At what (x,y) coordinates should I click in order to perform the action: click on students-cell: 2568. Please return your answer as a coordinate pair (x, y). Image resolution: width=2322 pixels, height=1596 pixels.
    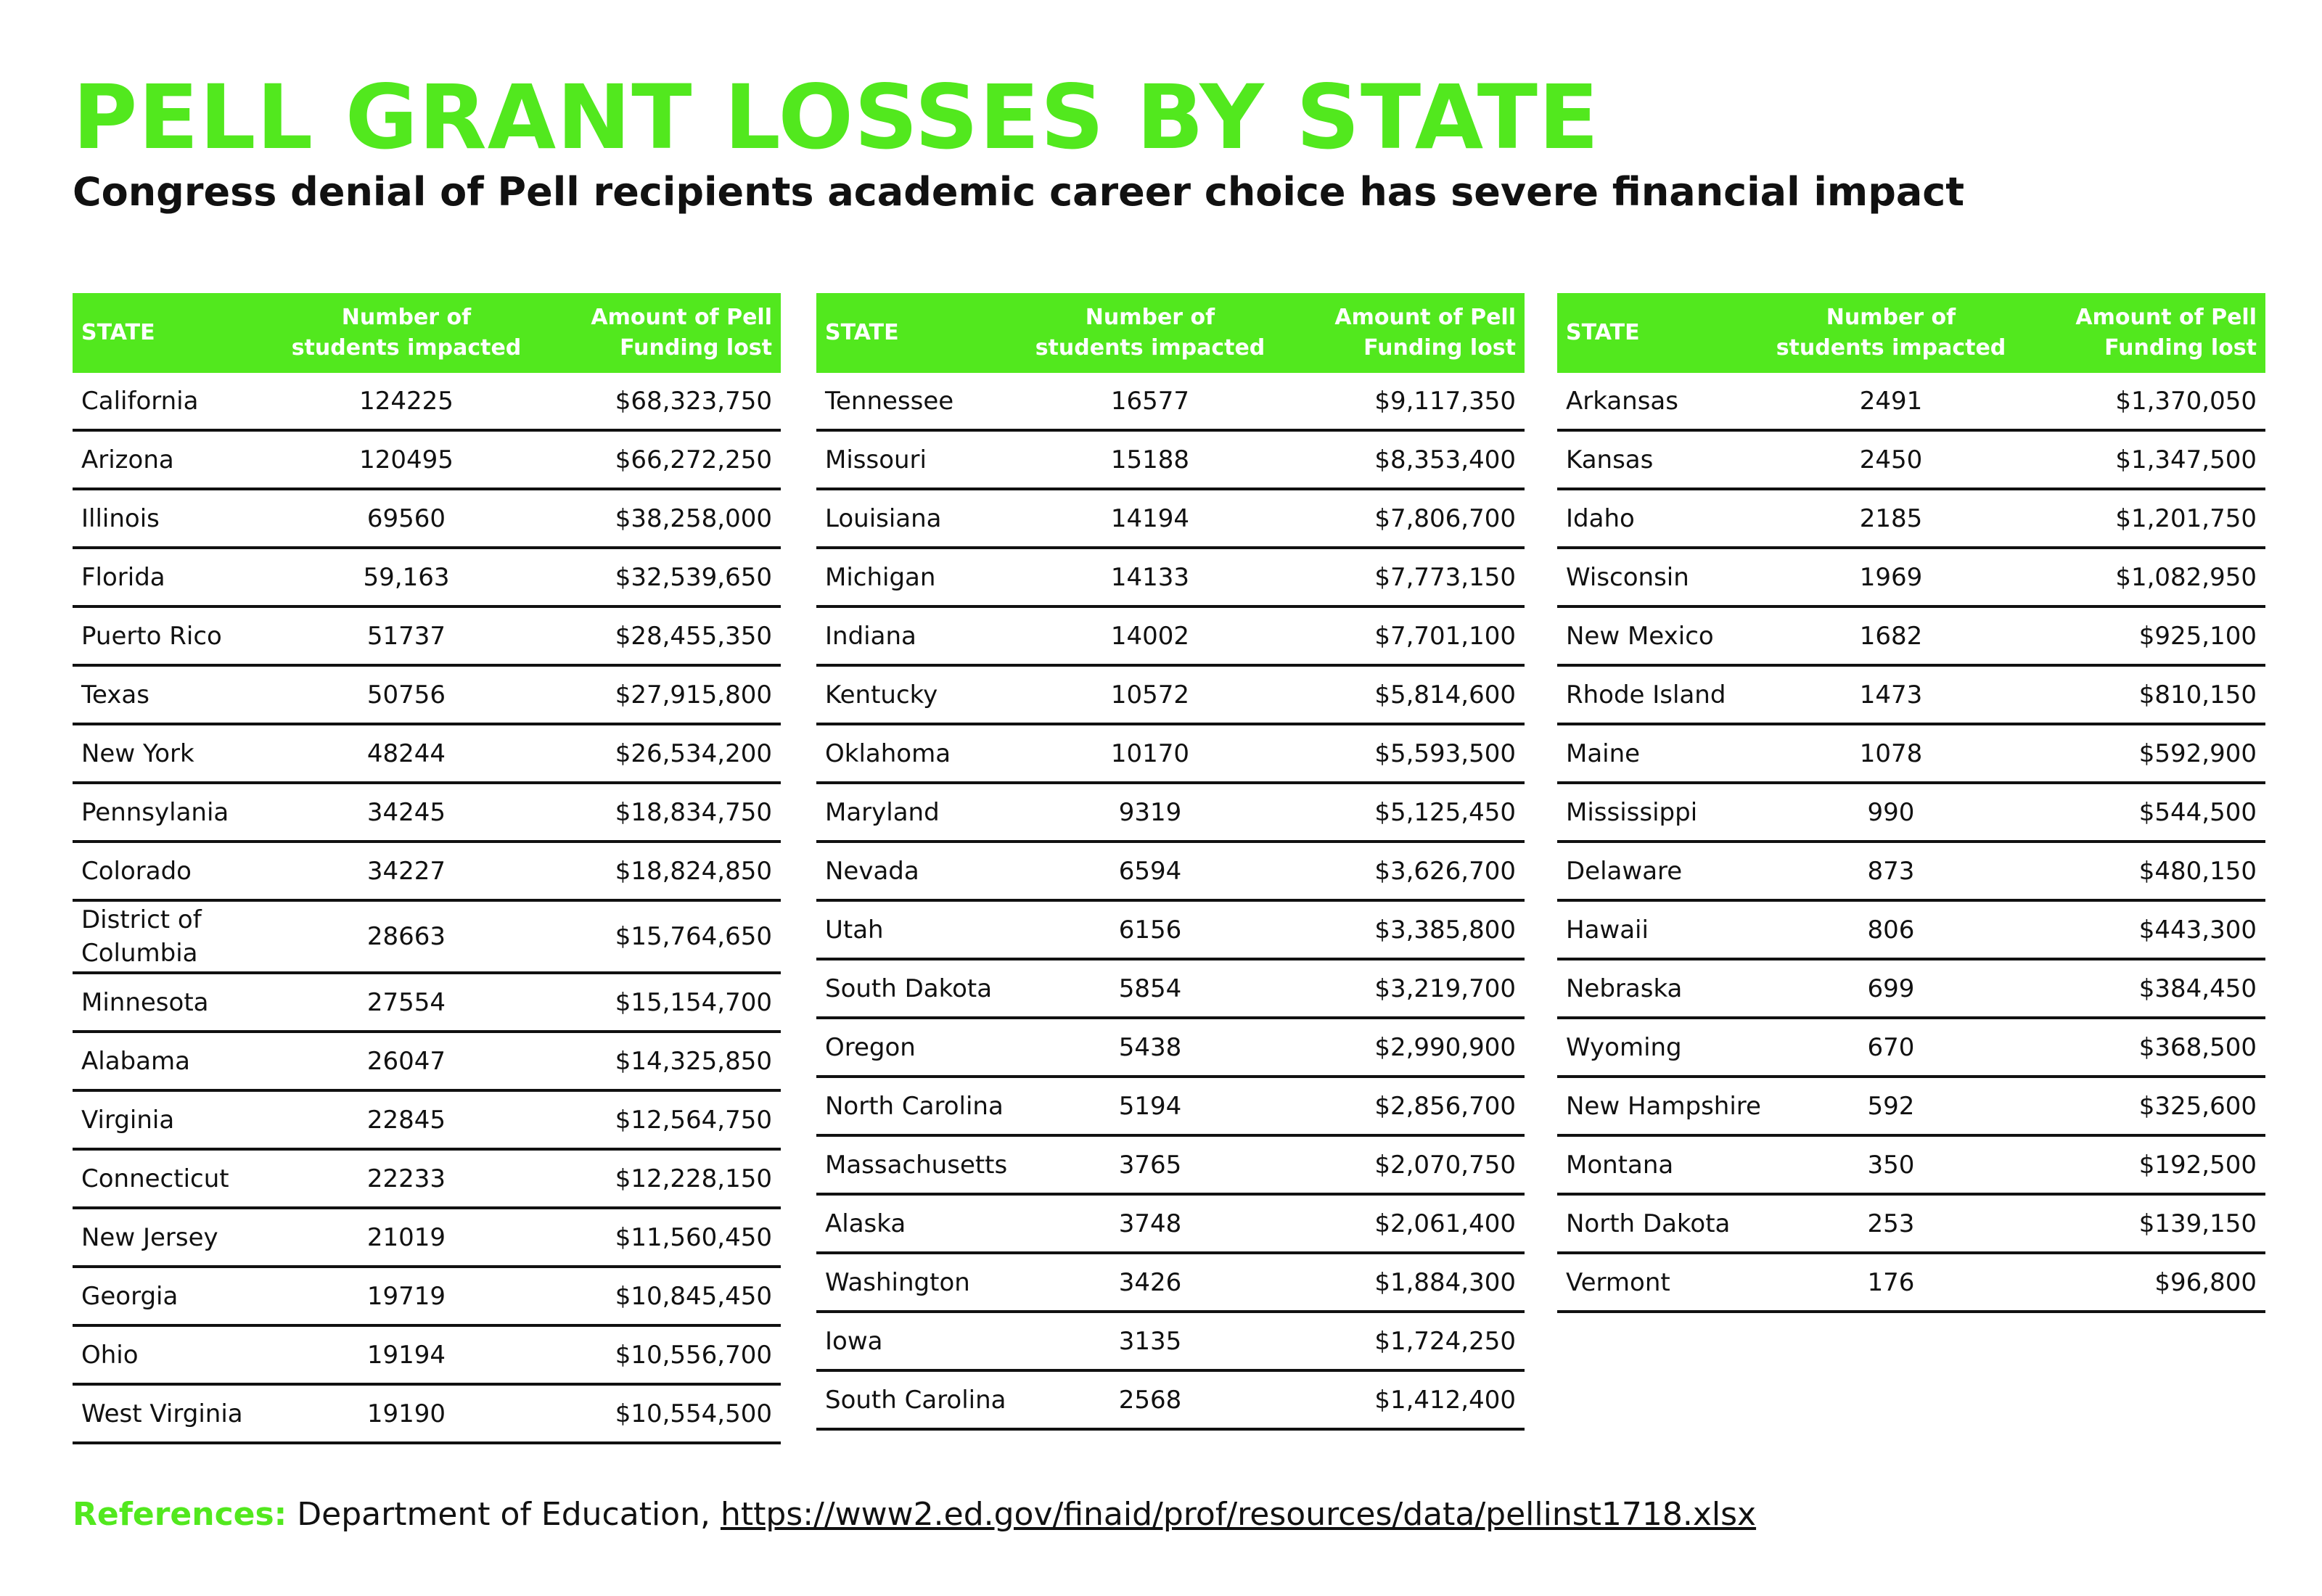
    Looking at the image, I should click on (1150, 1400).